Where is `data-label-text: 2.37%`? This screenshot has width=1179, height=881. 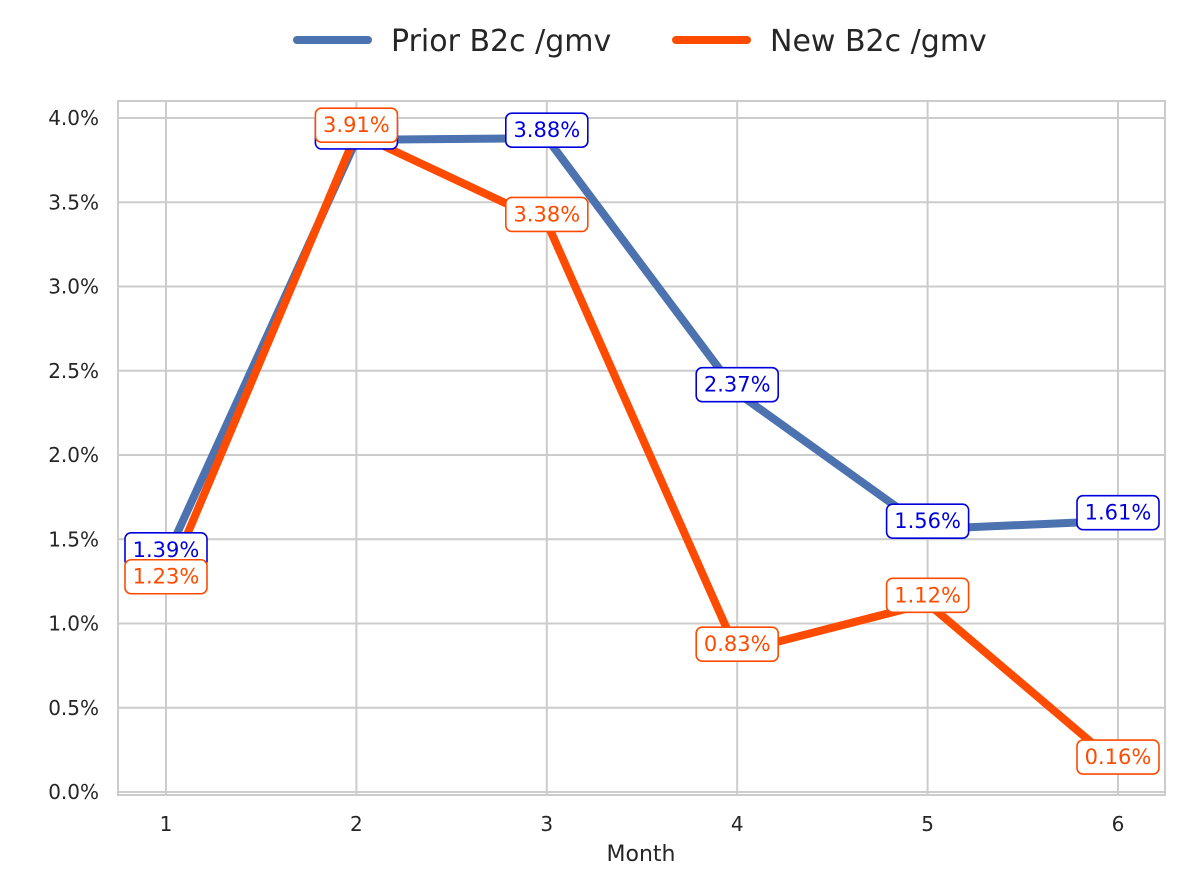
data-label-text: 2.37% is located at coordinates (737, 385).